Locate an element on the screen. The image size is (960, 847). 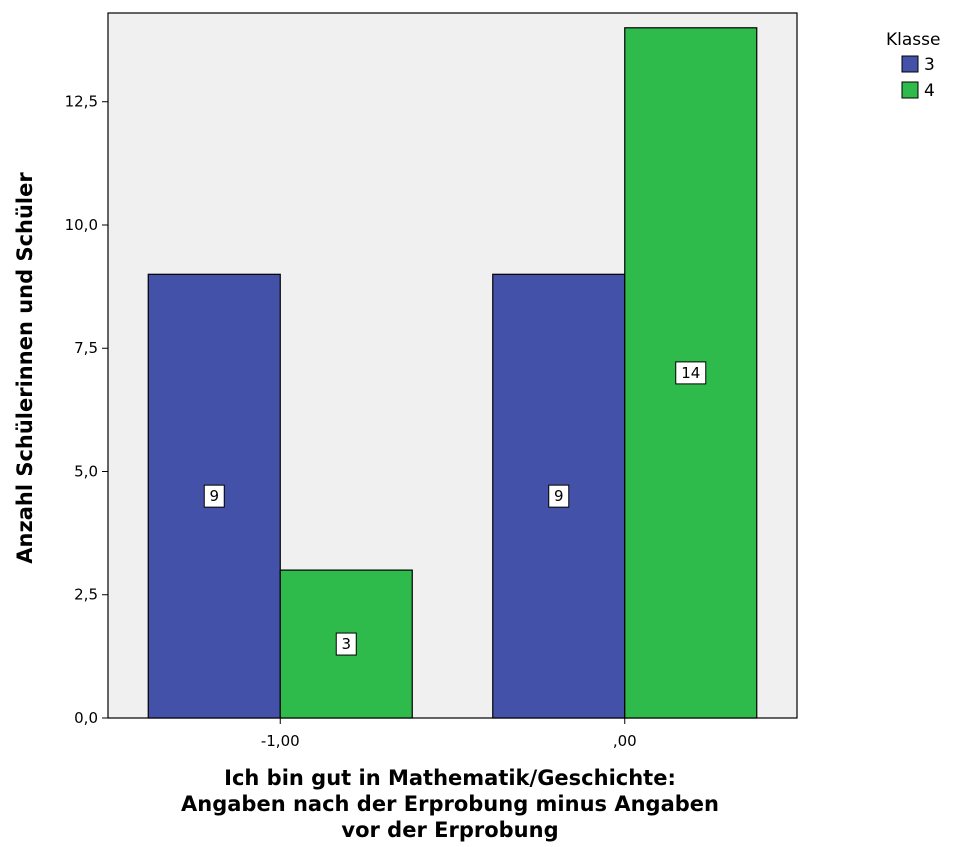
x-axis: -1,00 ,00 is located at coordinates (449, 734).